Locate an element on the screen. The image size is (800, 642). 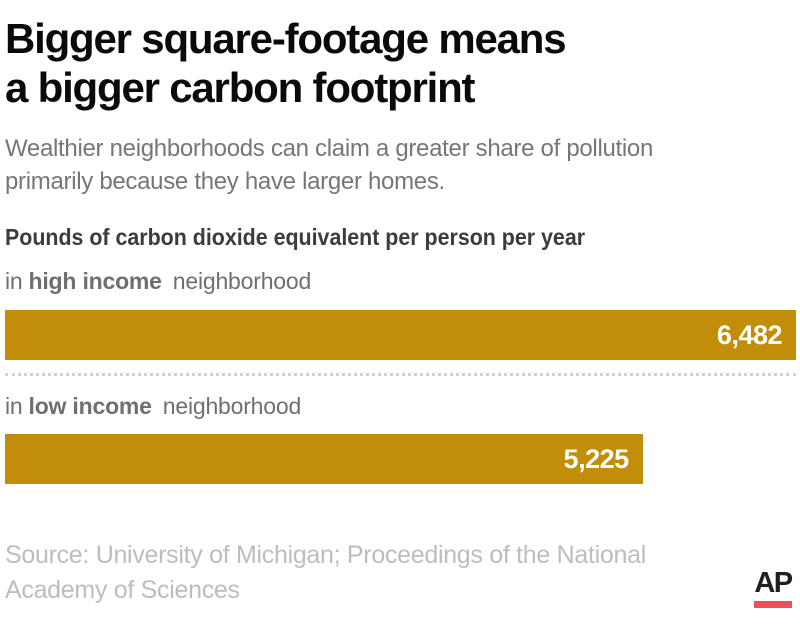
bar-label-category: high income is located at coordinates (95, 281).